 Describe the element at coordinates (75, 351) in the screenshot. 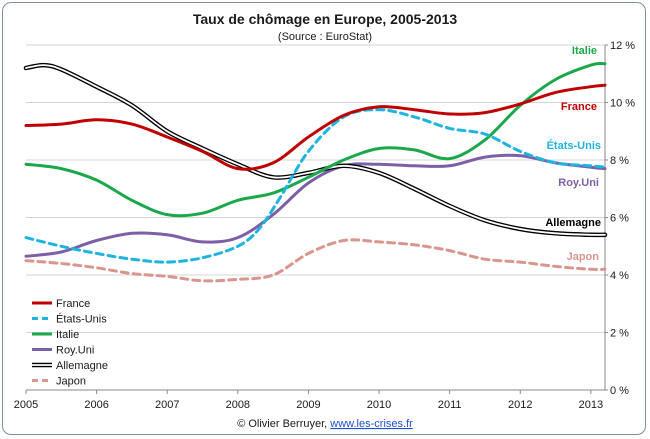

I see `legend-label: Roy.Uni` at that location.